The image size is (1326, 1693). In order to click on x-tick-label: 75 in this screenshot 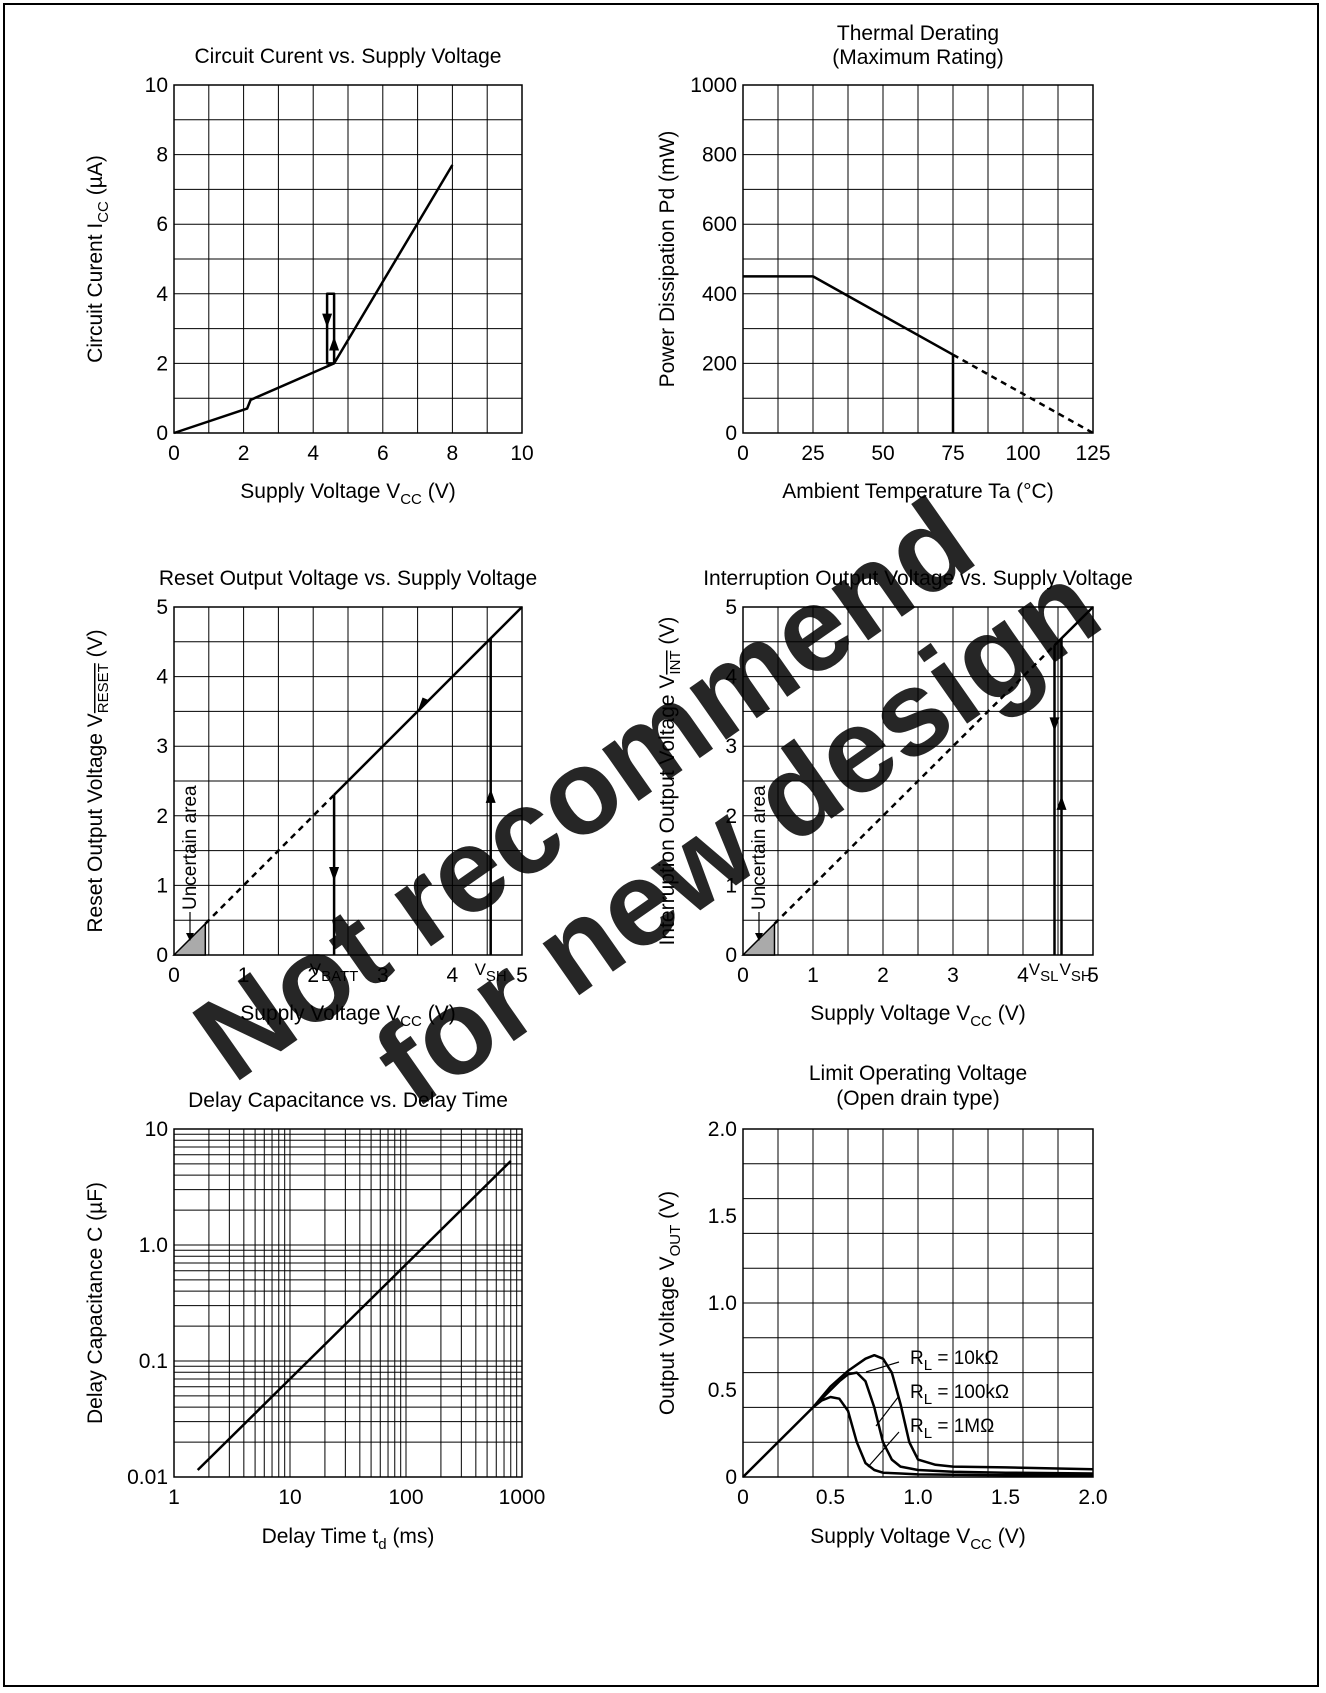, I will do `click(952, 453)`.